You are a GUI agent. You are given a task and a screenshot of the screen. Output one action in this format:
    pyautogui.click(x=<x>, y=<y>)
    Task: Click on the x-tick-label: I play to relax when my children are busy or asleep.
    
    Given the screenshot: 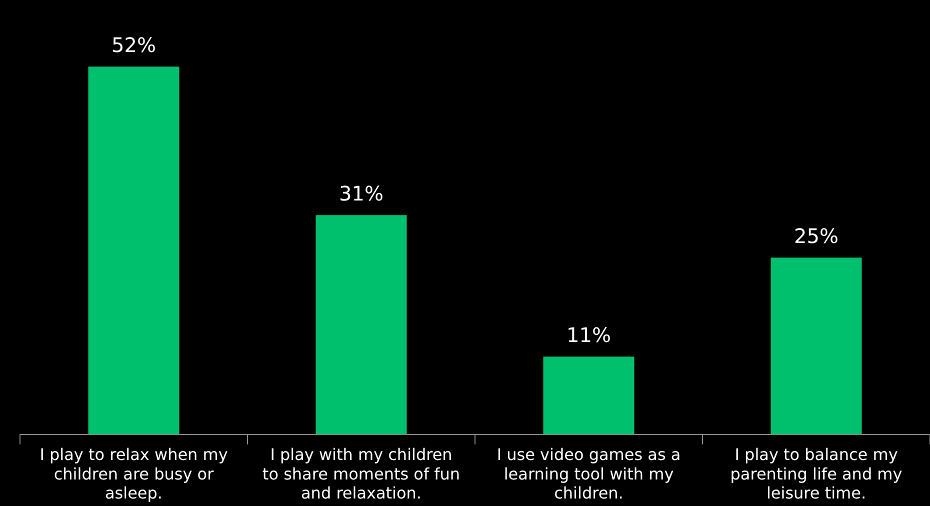 What is the action you would take?
    pyautogui.click(x=134, y=474)
    